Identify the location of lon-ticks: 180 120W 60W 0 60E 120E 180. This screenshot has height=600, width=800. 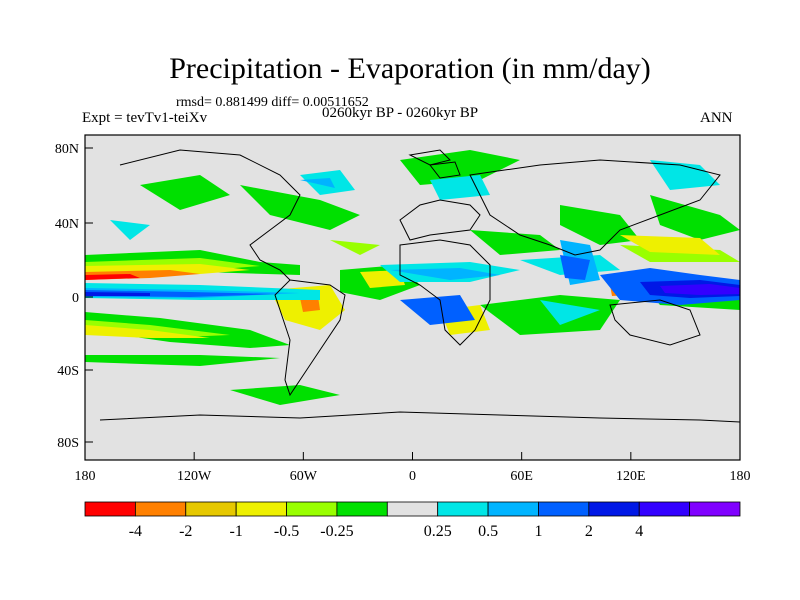
(413, 468).